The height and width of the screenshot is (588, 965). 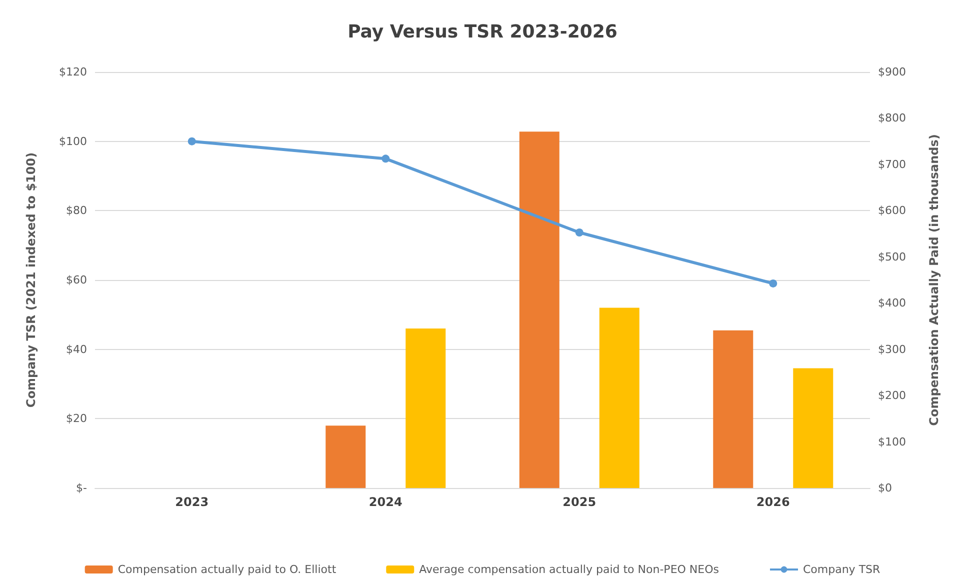 What do you see at coordinates (73, 72) in the screenshot?
I see `y-tick-label: $120` at bounding box center [73, 72].